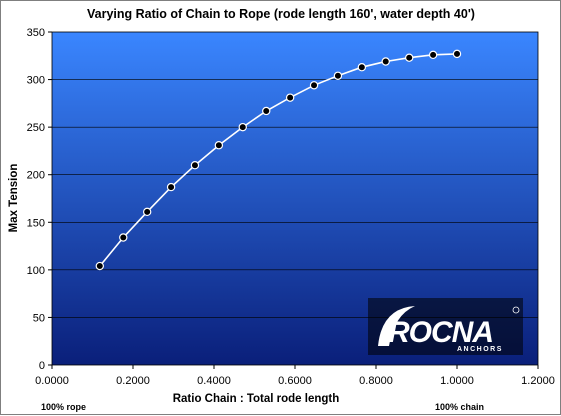 The height and width of the screenshot is (416, 561). I want to click on rocna-logo: ROCNA ANCHORS, so click(445, 326).